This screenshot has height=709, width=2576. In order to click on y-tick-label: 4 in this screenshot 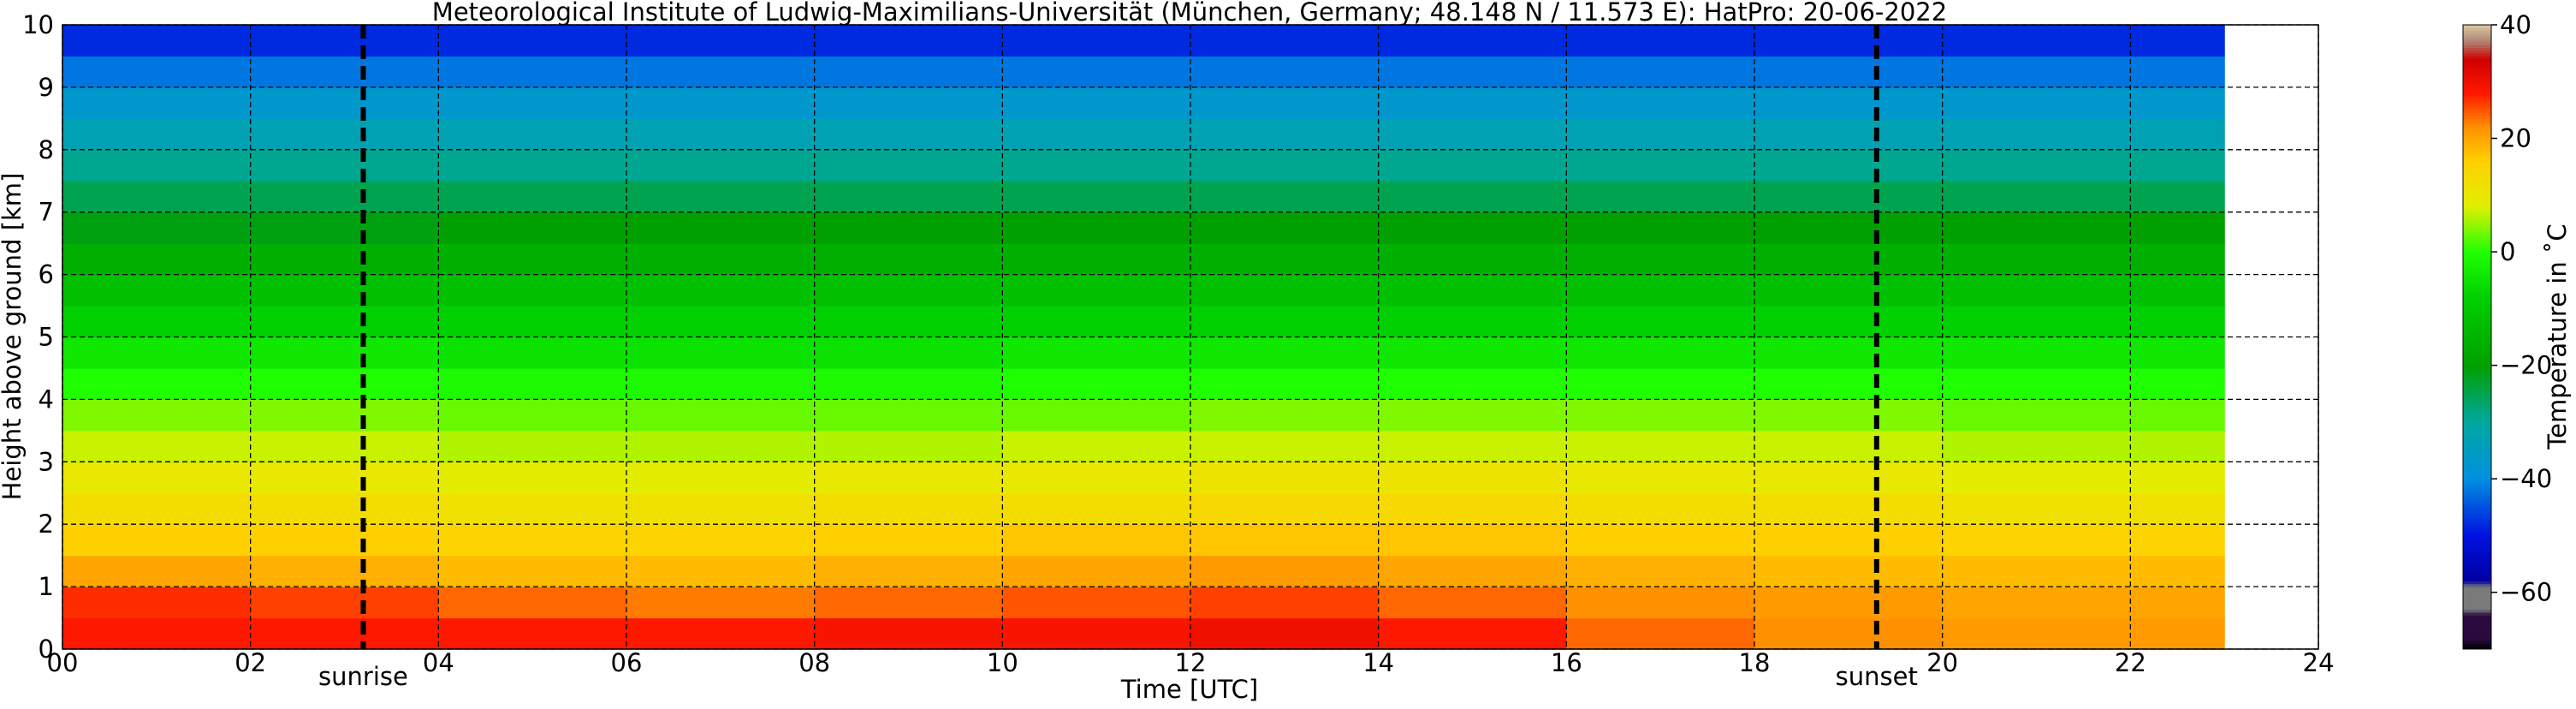, I will do `click(46, 399)`.